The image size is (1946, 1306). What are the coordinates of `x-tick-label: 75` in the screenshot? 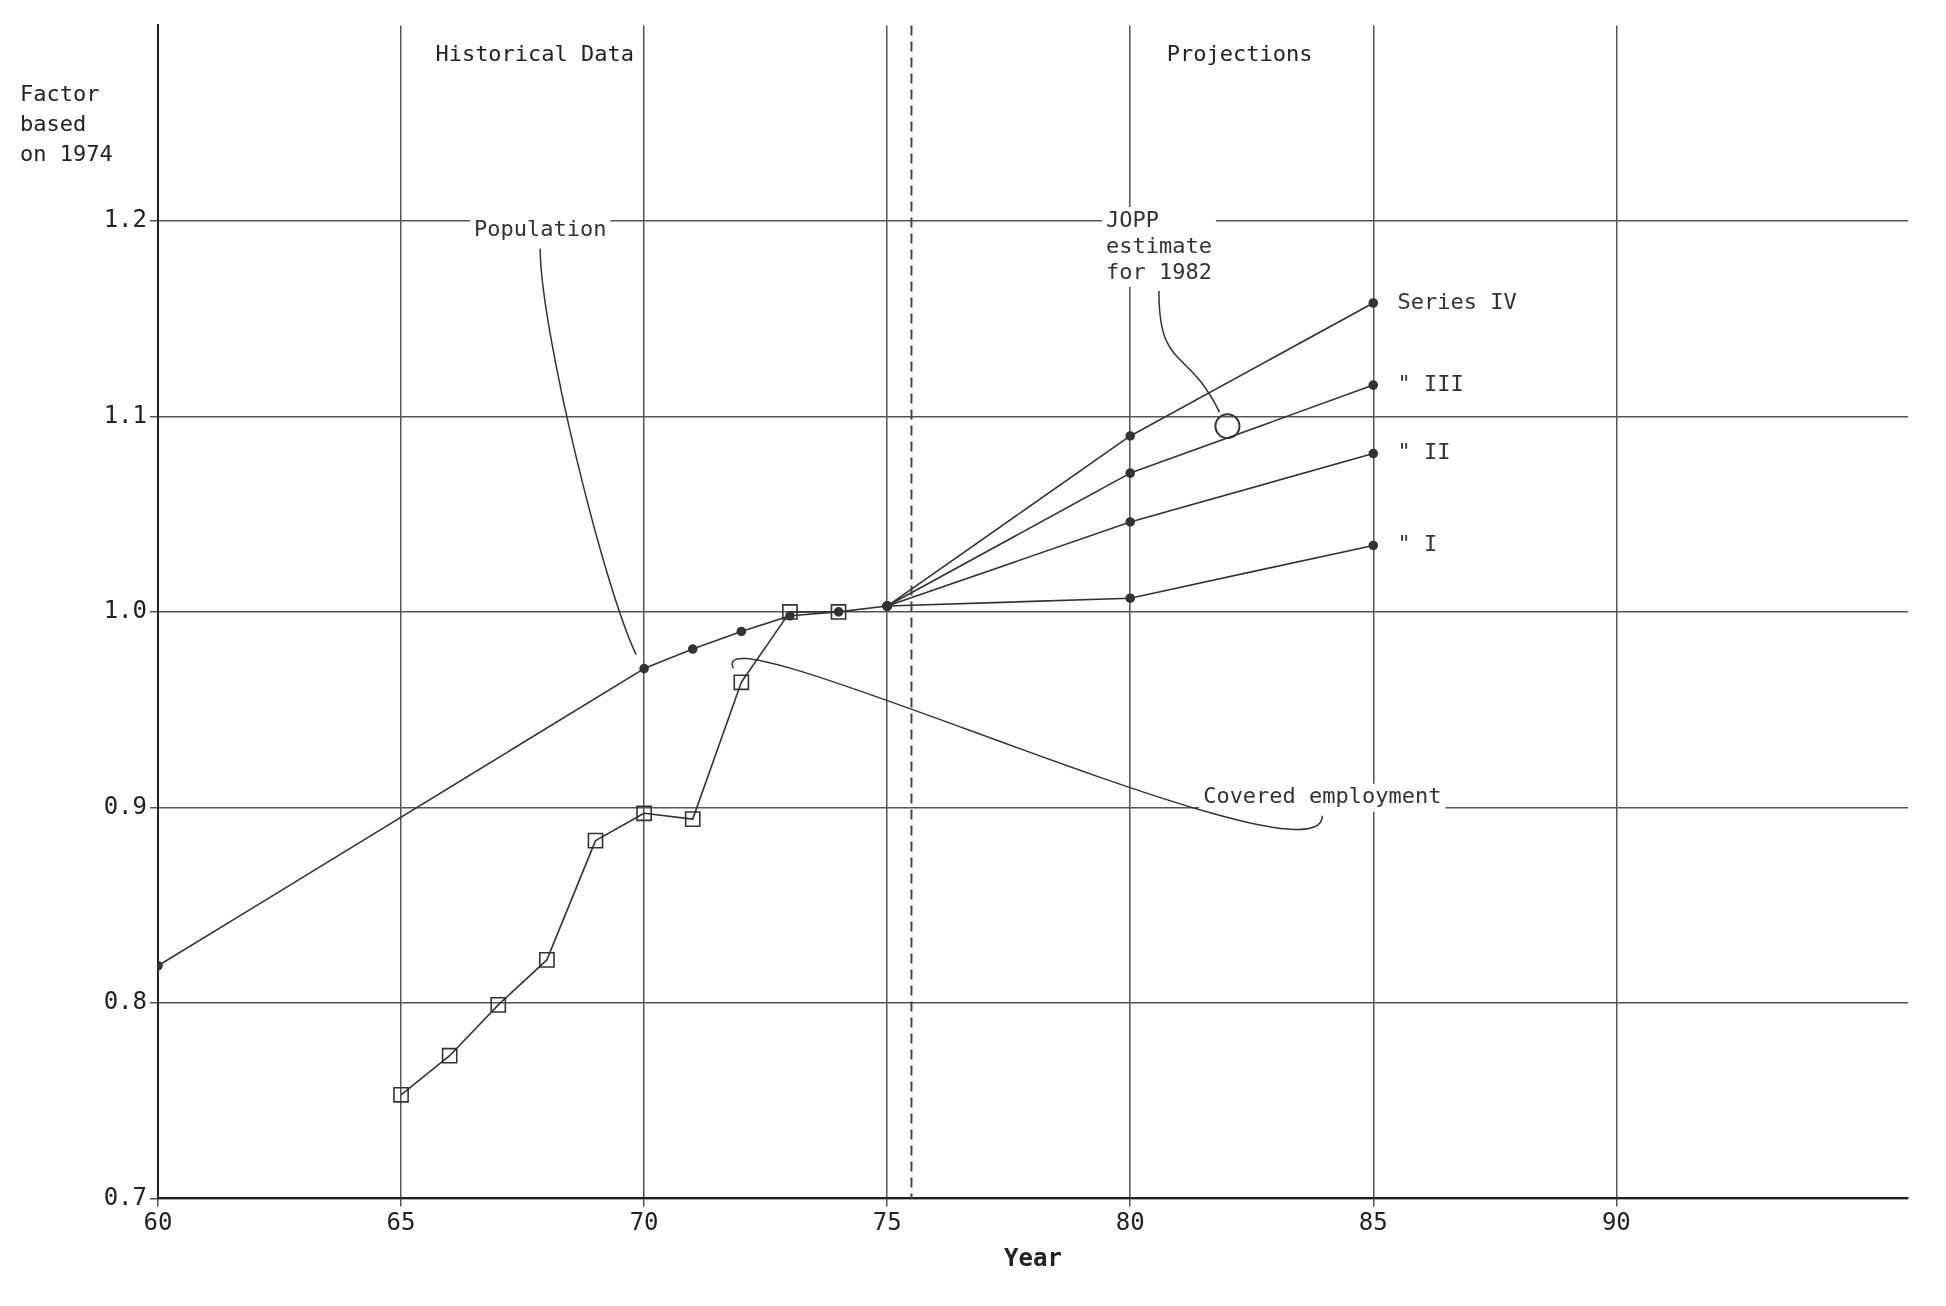 It's located at (887, 1222).